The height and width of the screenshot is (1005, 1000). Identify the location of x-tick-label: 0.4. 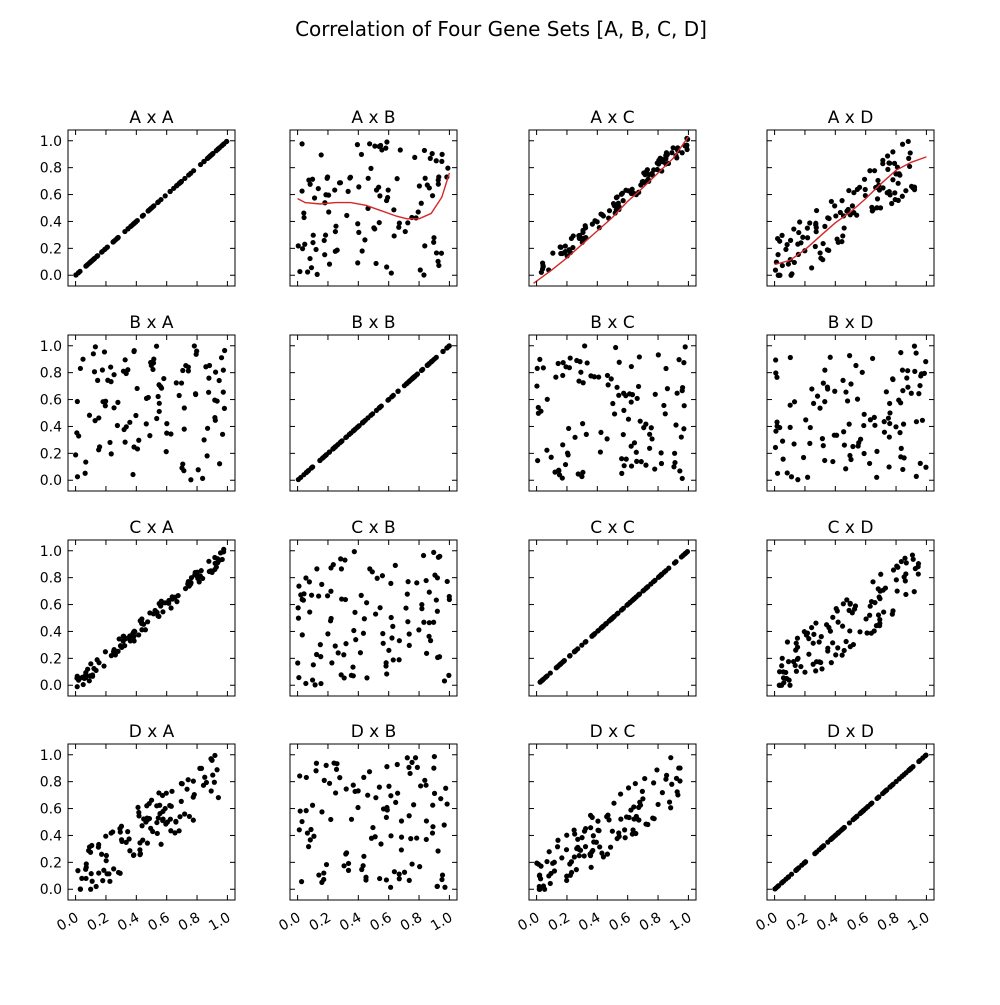
(350, 922).